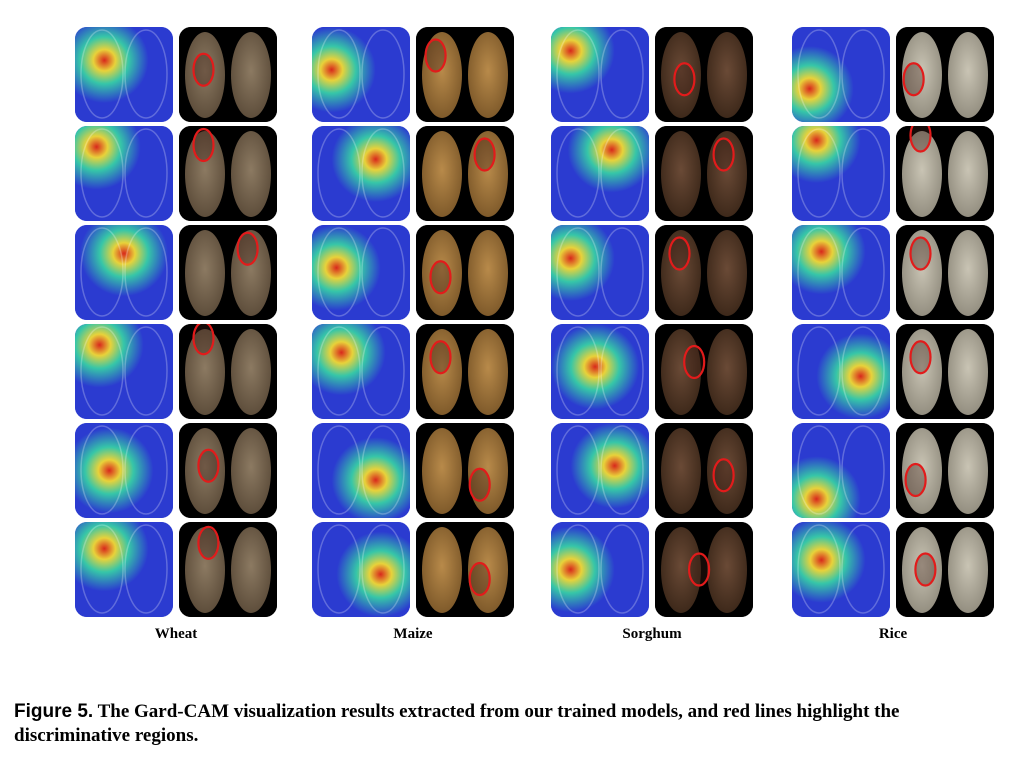 The image size is (1030, 769). Describe the element at coordinates (893, 634) in the screenshot. I see `column-label: Rice` at that location.